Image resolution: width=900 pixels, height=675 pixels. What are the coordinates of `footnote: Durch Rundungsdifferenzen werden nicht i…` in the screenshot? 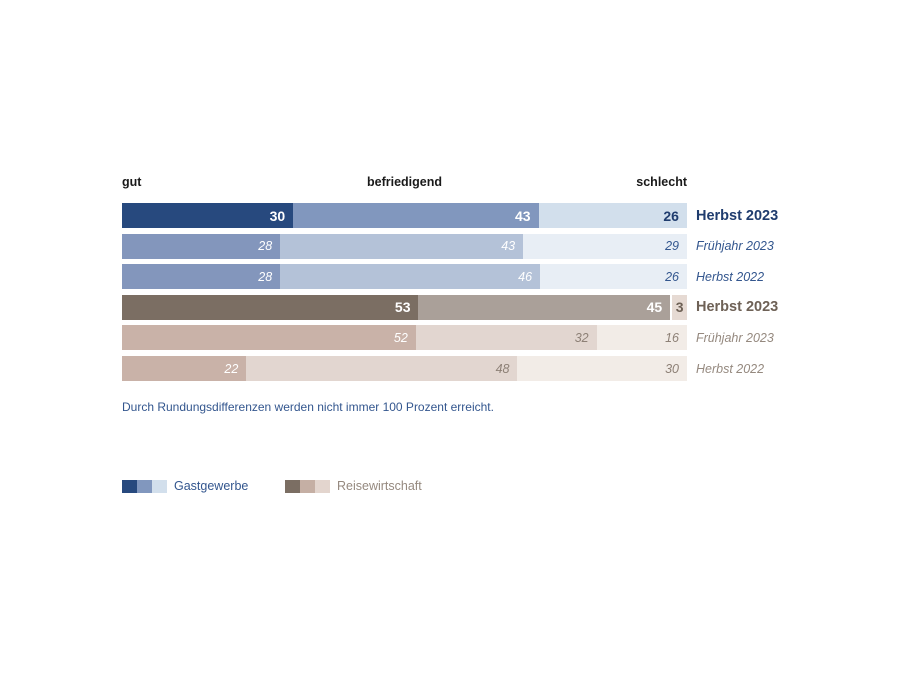 It's located at (308, 407).